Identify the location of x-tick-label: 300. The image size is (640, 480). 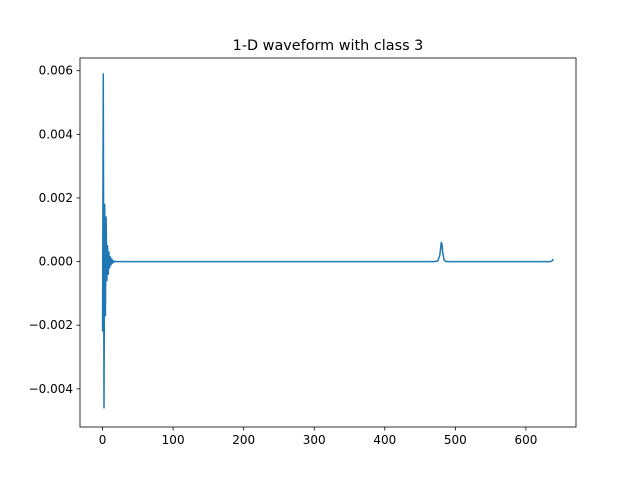
(314, 440).